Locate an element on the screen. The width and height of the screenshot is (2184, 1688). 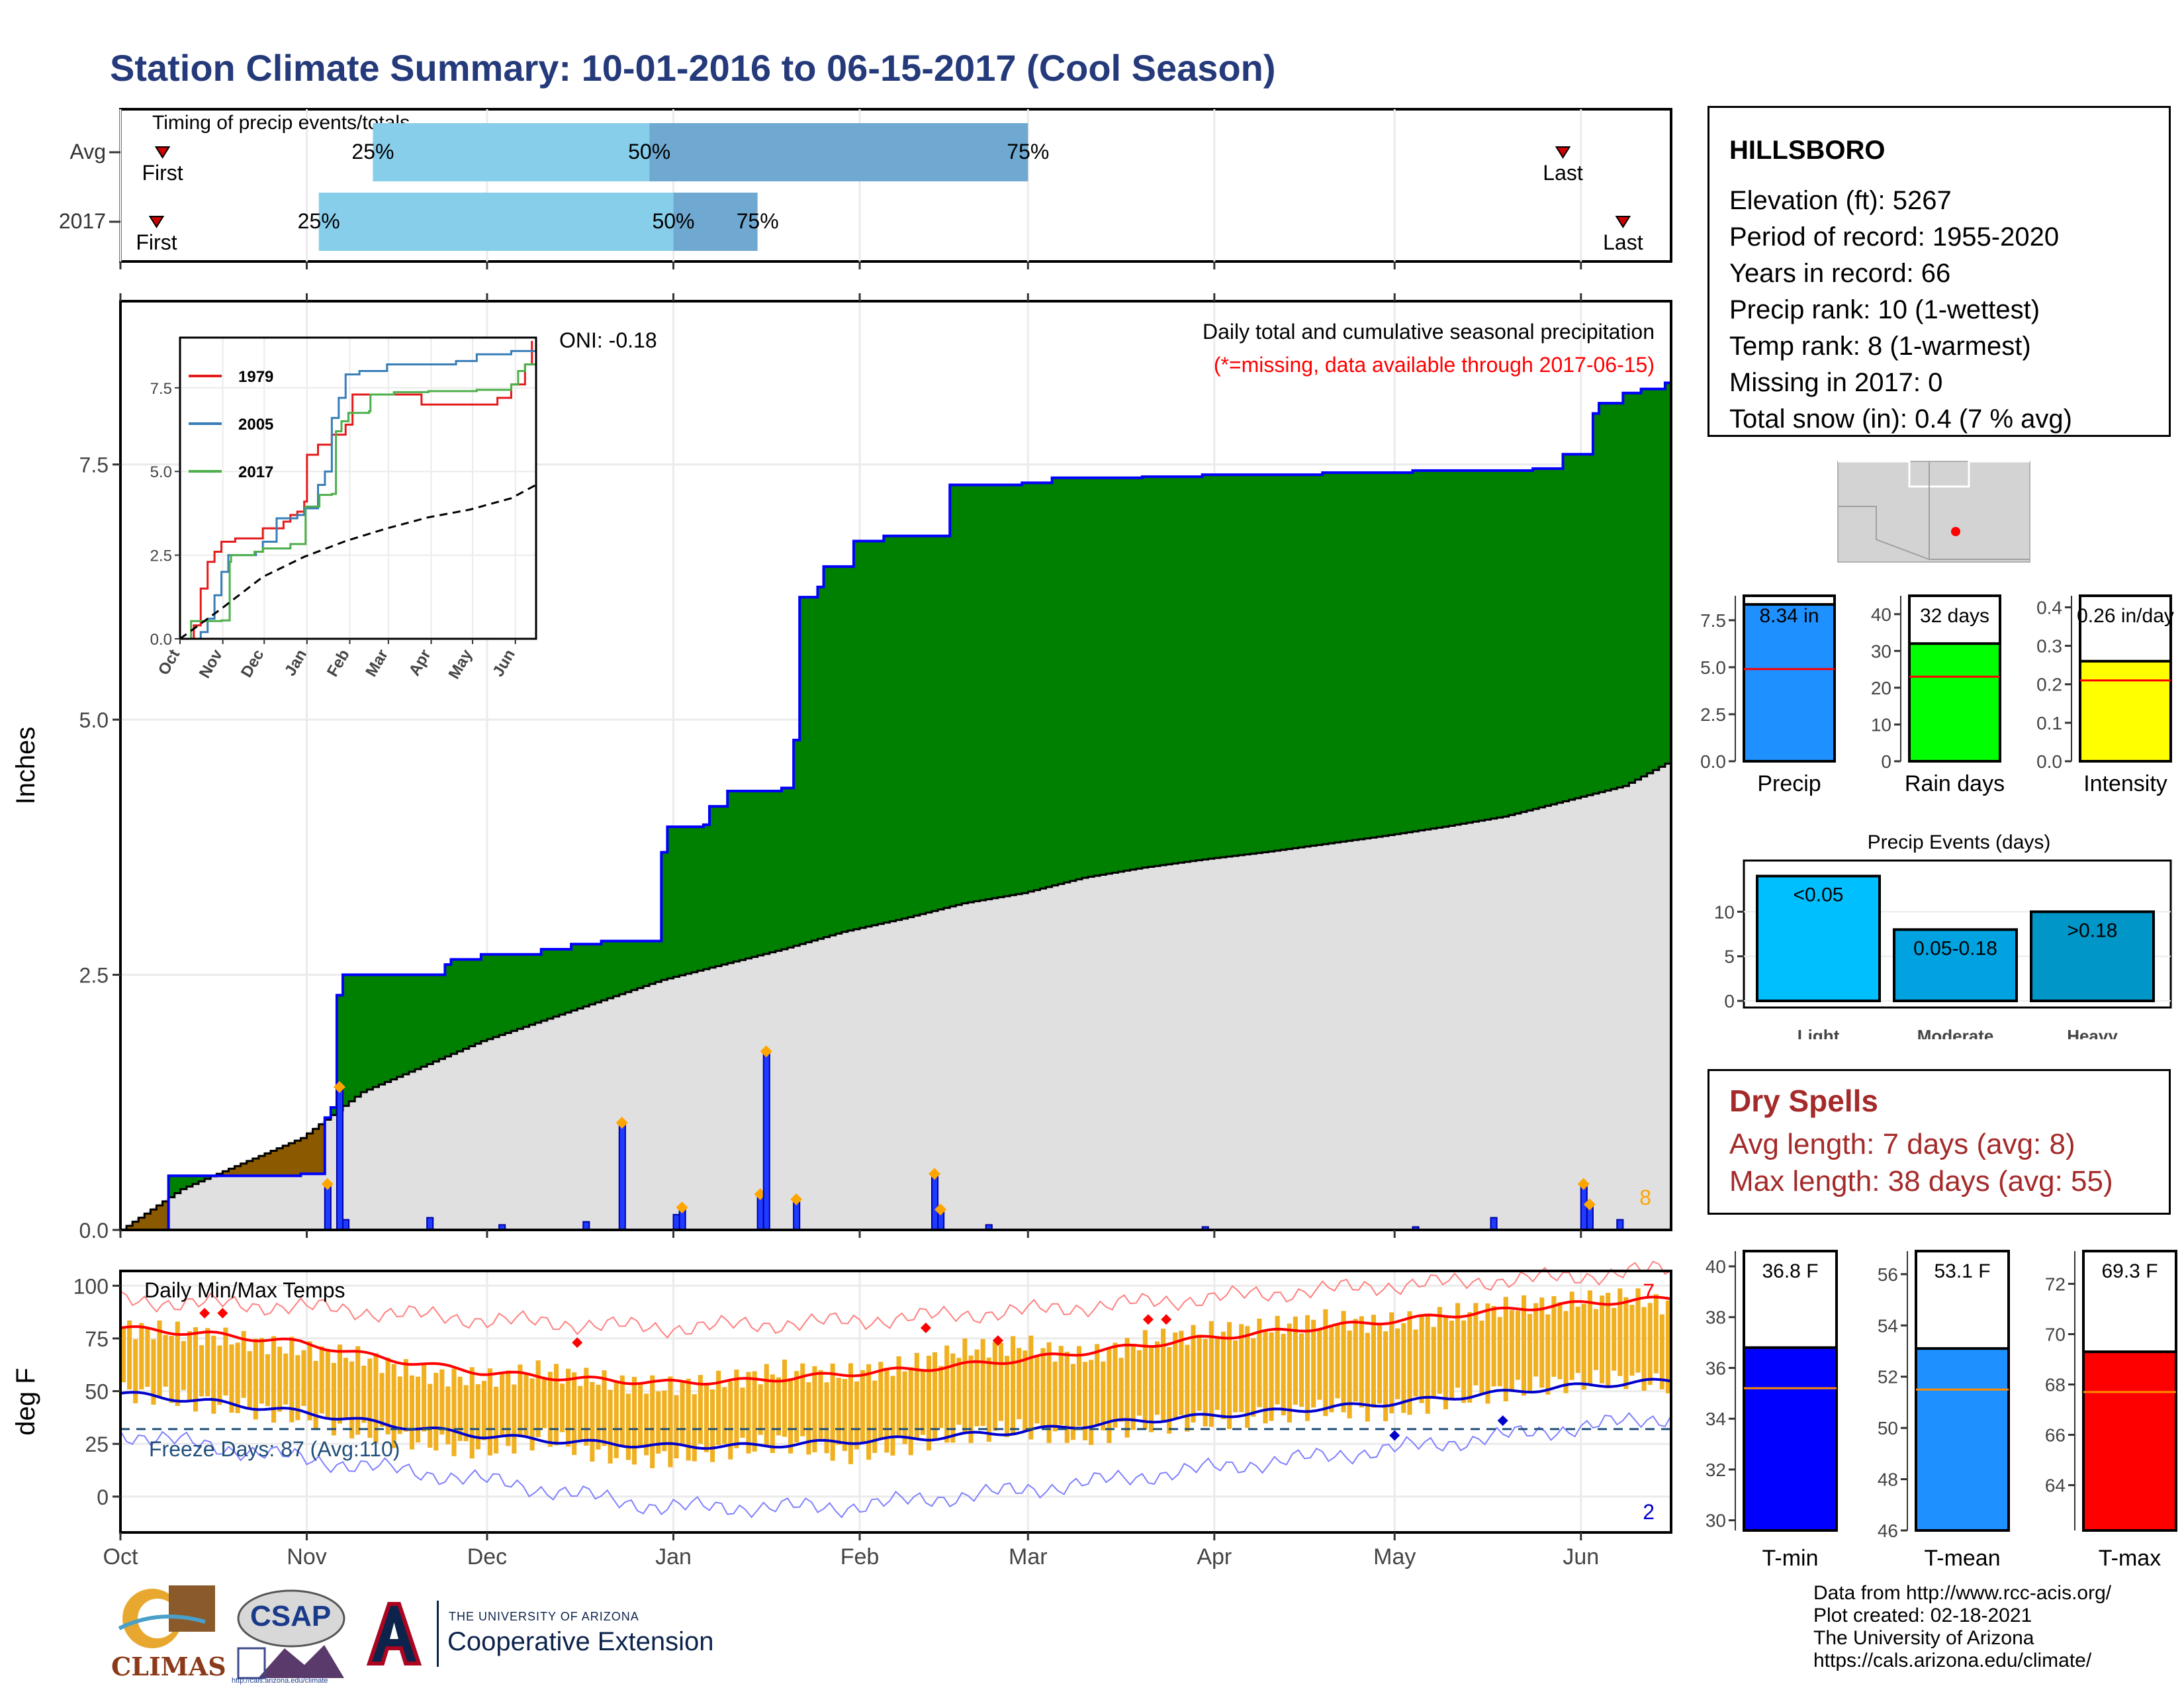
freeze-days-label: Freeze Days: 87 (Avg:110) is located at coordinates (274, 1449).